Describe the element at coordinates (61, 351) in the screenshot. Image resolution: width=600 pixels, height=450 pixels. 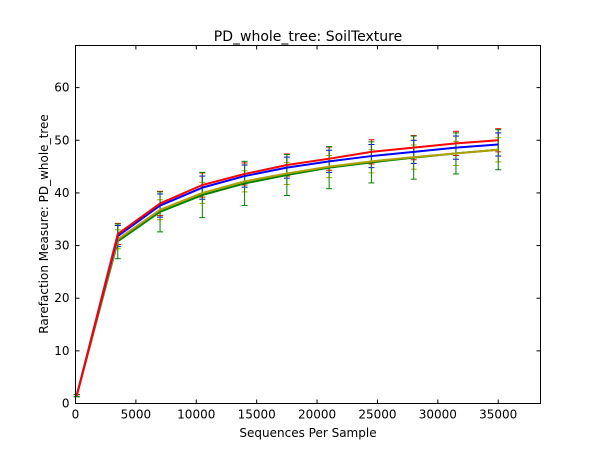
I see `y-tick-label: 10` at that location.